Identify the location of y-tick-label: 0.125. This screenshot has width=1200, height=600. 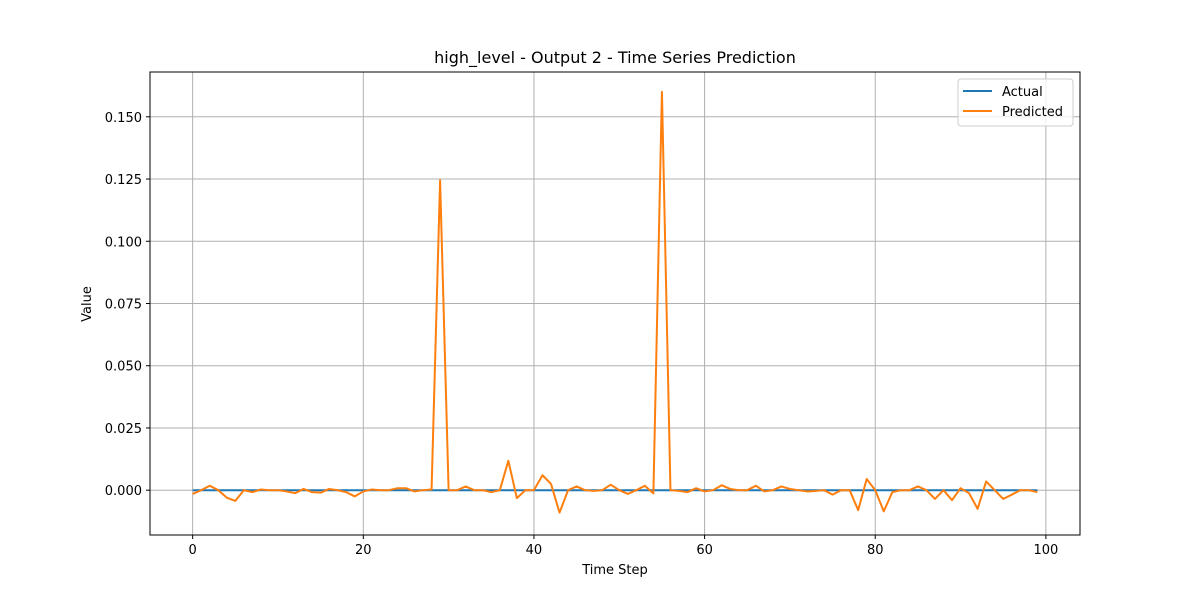
(123, 180).